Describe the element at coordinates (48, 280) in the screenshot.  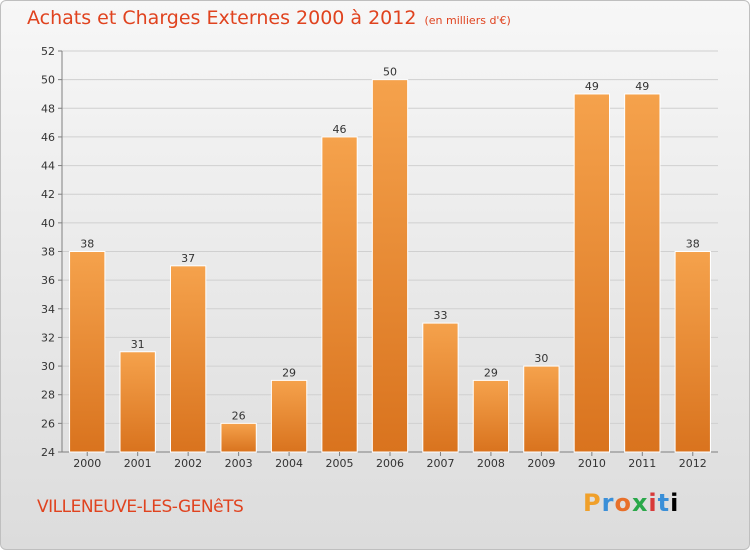
I see `y-tick-label: 36` at that location.